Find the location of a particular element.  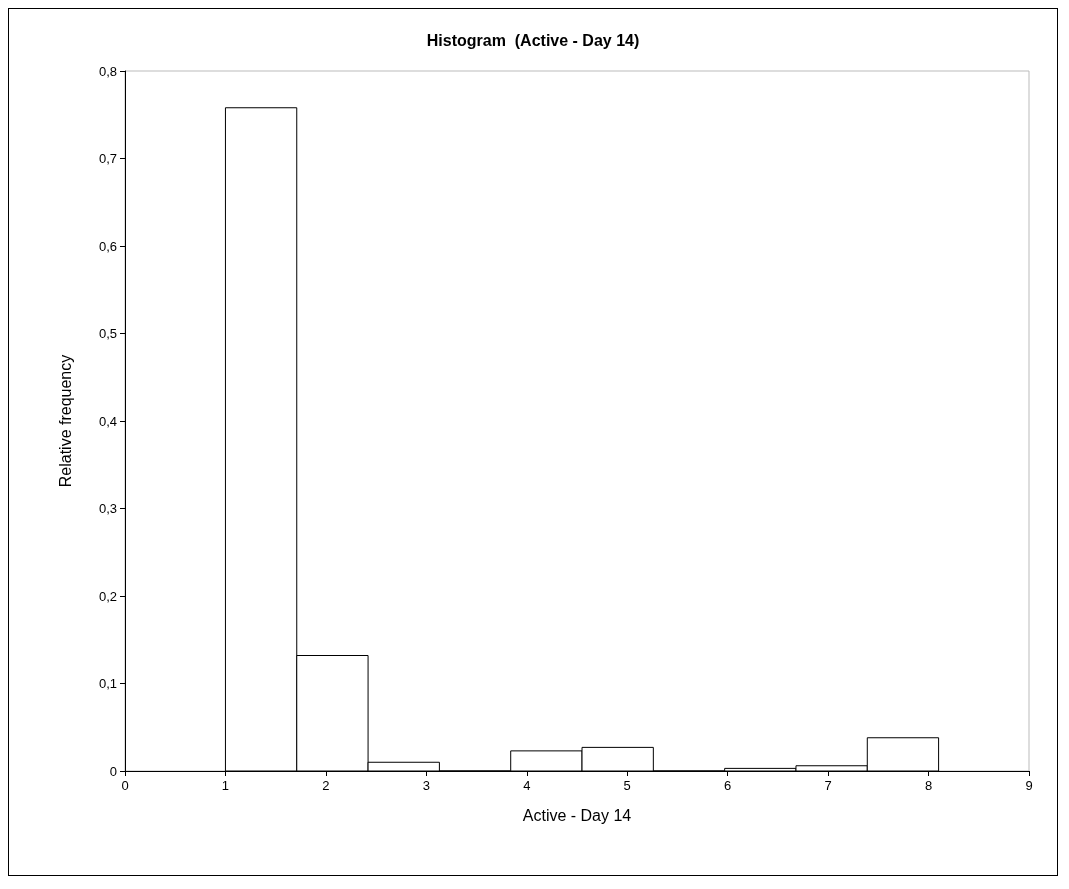

y-tick-label: 0,4 is located at coordinates (107, 421).